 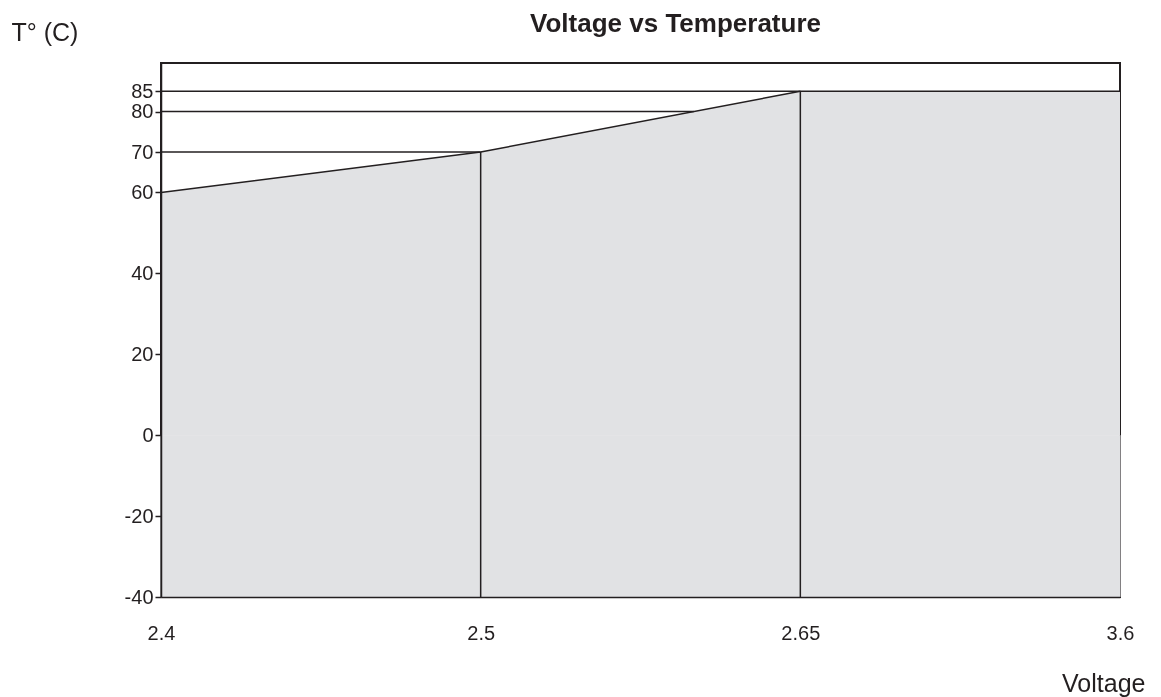 What do you see at coordinates (142, 151) in the screenshot?
I see `y-tick-label: 70` at bounding box center [142, 151].